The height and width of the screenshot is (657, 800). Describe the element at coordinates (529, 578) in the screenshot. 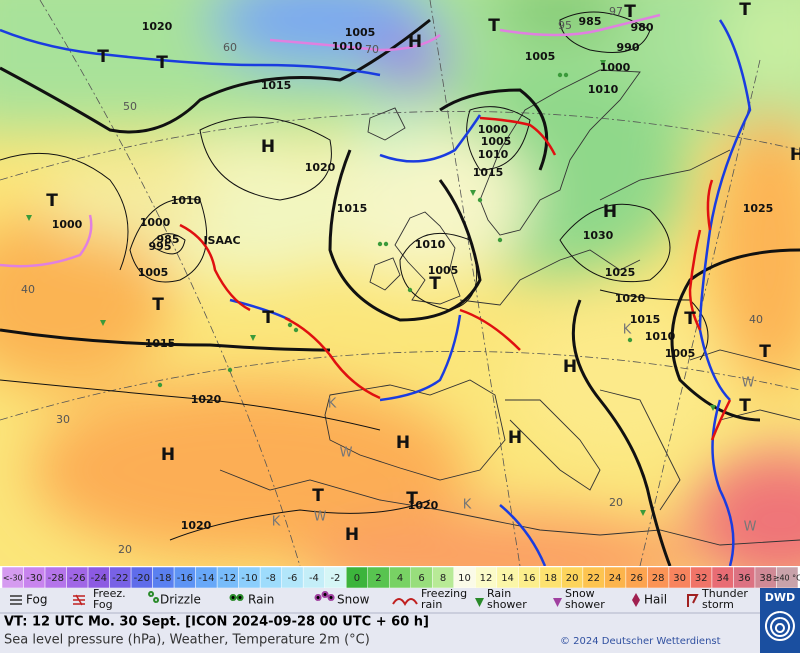

I see `scale-label: 16` at that location.